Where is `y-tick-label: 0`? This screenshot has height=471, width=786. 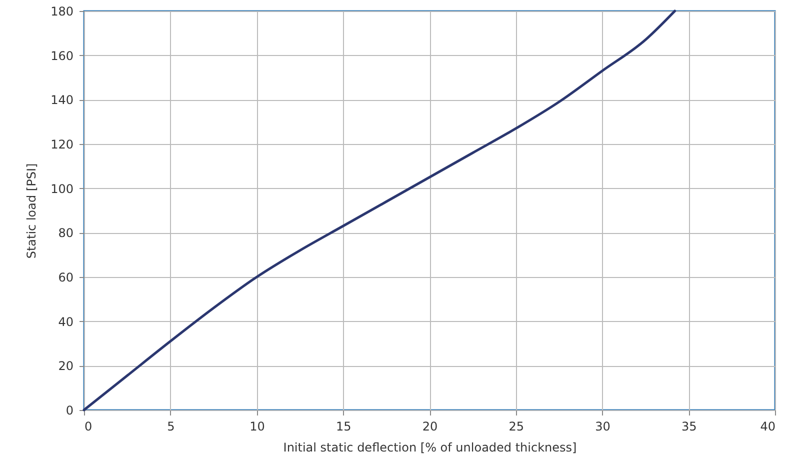 y-tick-label: 0 is located at coordinates (70, 411).